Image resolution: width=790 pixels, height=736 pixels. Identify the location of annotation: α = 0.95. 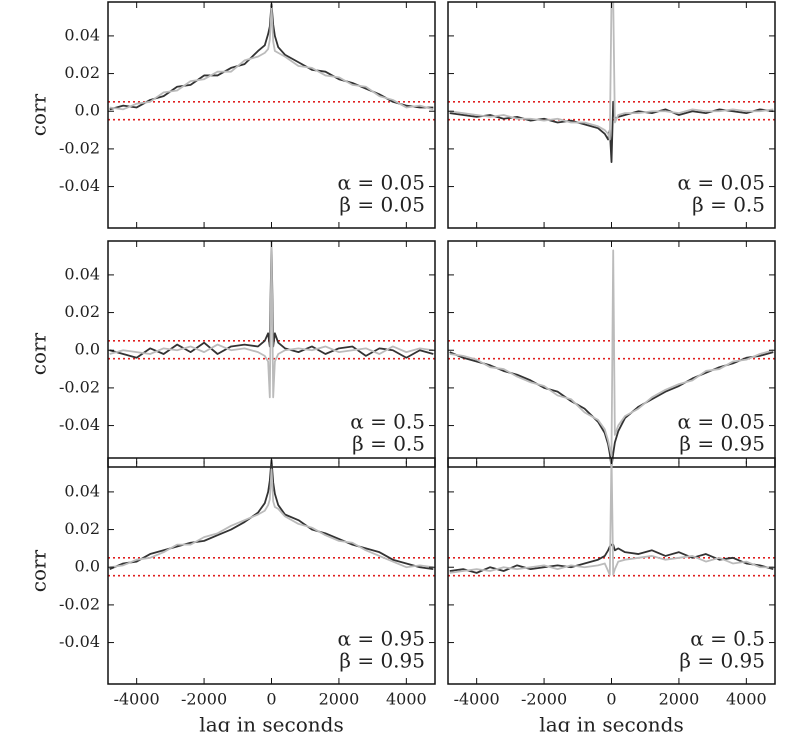
(381, 639).